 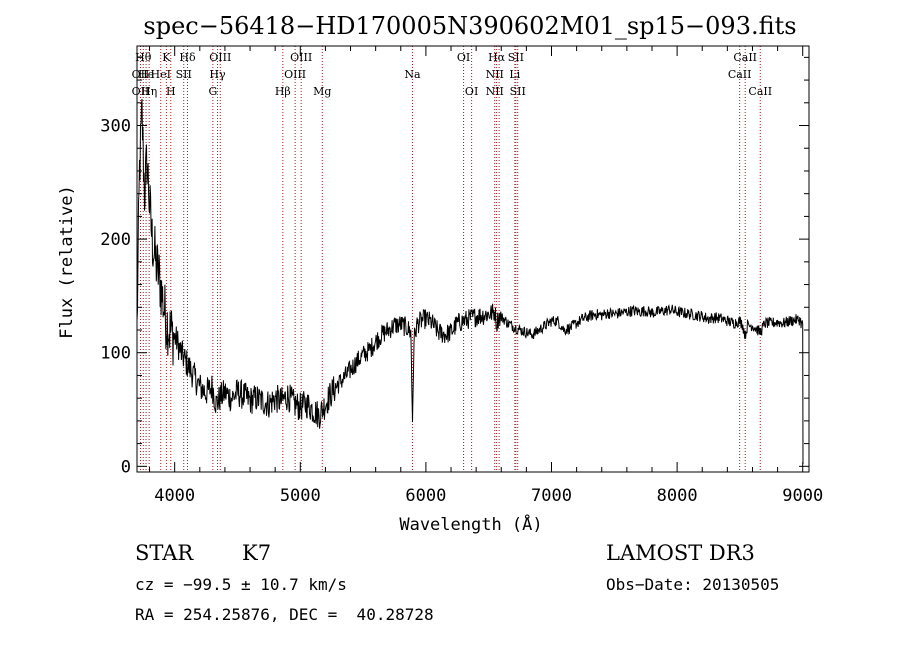 What do you see at coordinates (692, 584) in the screenshot?
I see `observation-date: Obs−Date: 20130505` at bounding box center [692, 584].